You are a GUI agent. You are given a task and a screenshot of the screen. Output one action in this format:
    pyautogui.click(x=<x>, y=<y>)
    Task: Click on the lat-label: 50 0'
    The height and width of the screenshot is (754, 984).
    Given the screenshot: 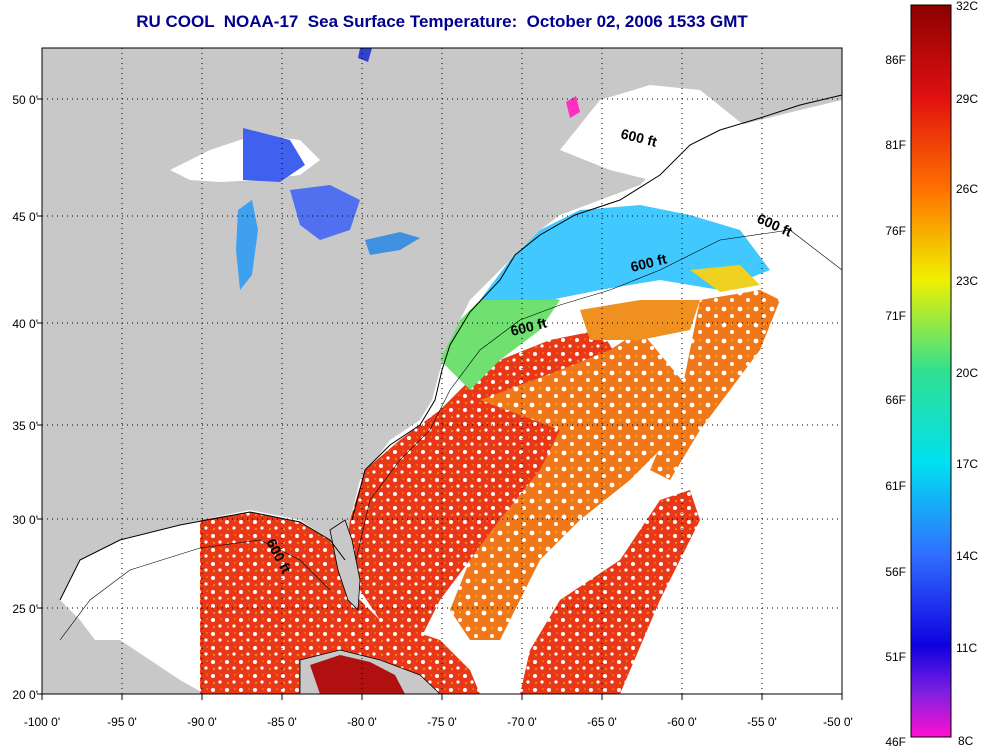 What is the action you would take?
    pyautogui.click(x=25, y=100)
    